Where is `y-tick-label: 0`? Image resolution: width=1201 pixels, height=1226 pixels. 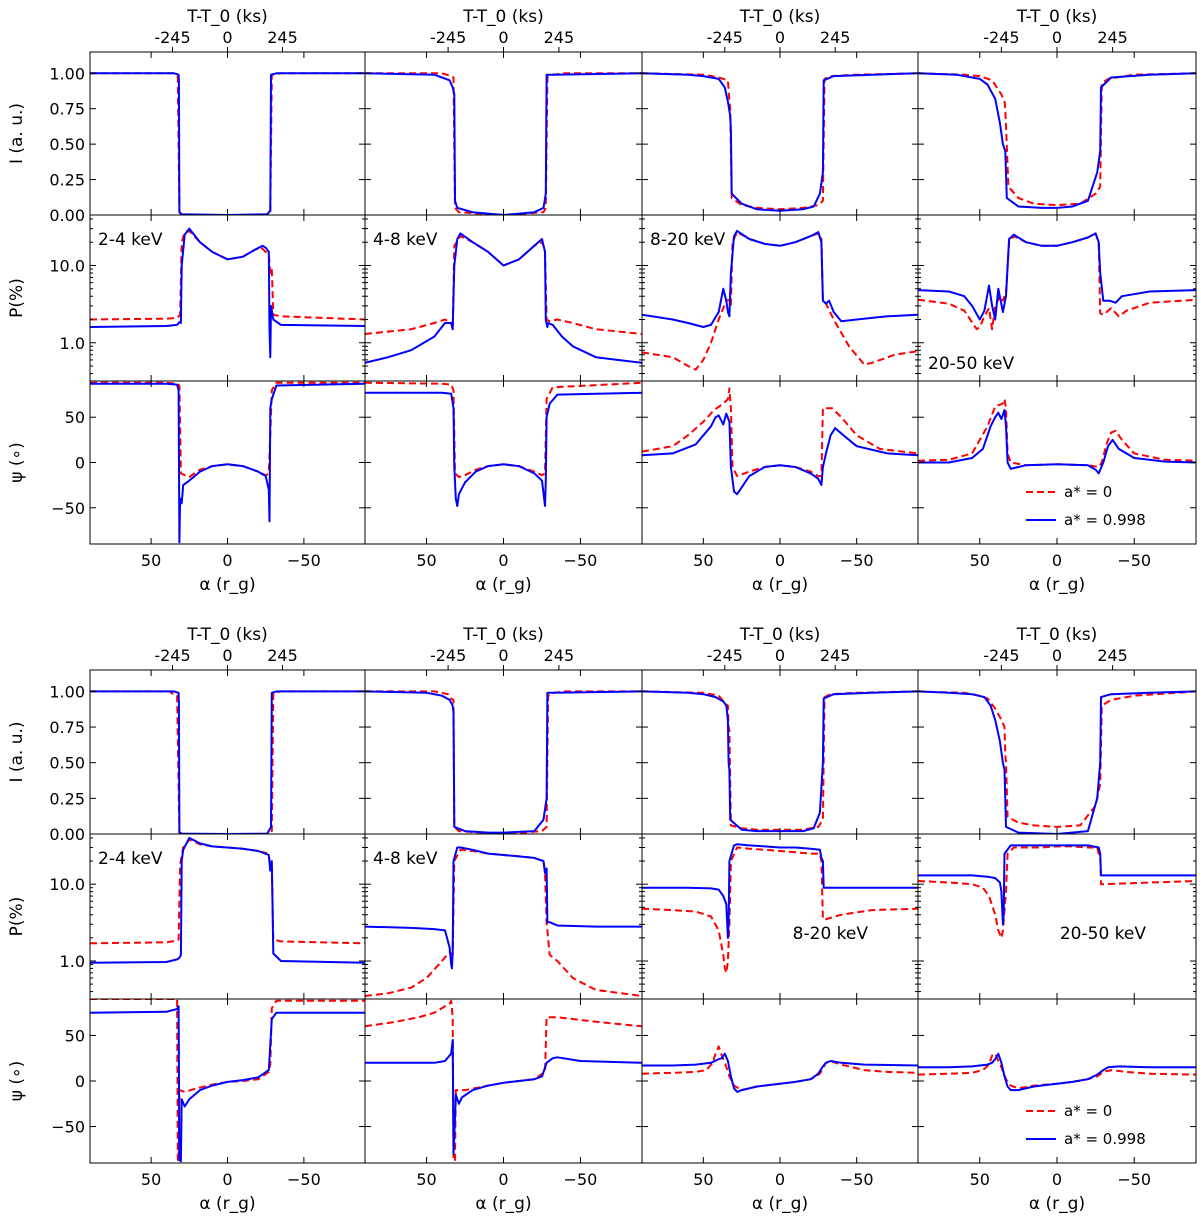 y-tick-label: 0 is located at coordinates (80, 463).